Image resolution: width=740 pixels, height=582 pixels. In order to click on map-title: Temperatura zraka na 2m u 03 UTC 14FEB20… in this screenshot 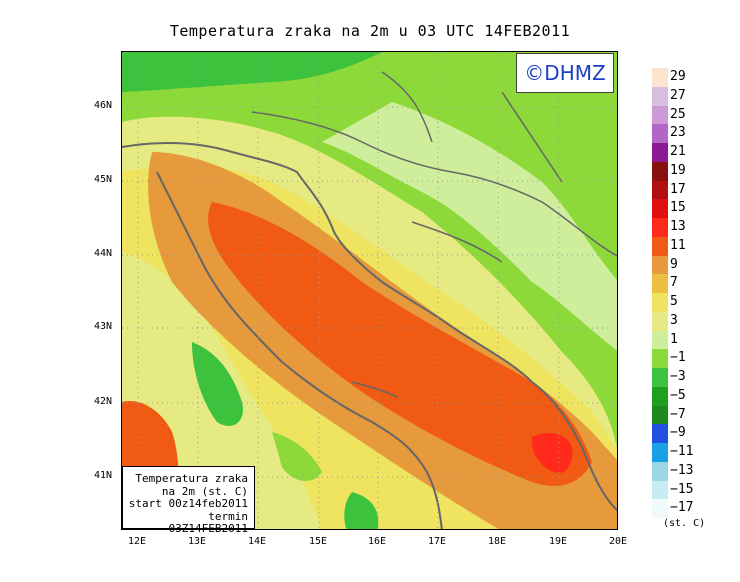, I will do `click(370, 31)`.